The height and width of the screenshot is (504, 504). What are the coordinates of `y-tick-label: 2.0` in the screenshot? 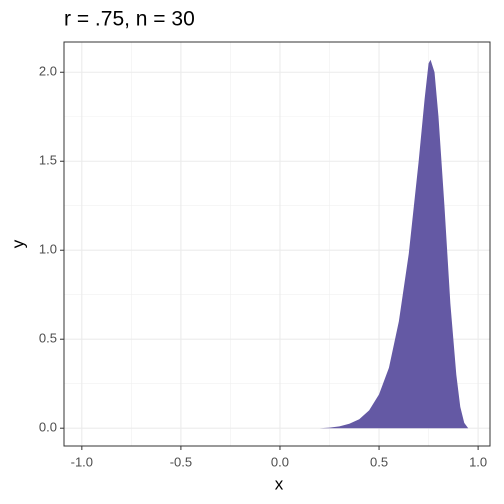 It's located at (48, 71).